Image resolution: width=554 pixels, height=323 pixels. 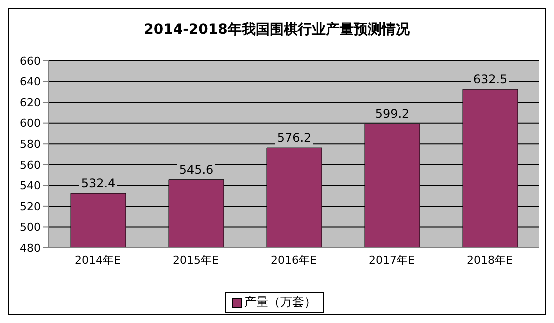 What do you see at coordinates (98, 183) in the screenshot?
I see `data-label: 532.4` at bounding box center [98, 183].